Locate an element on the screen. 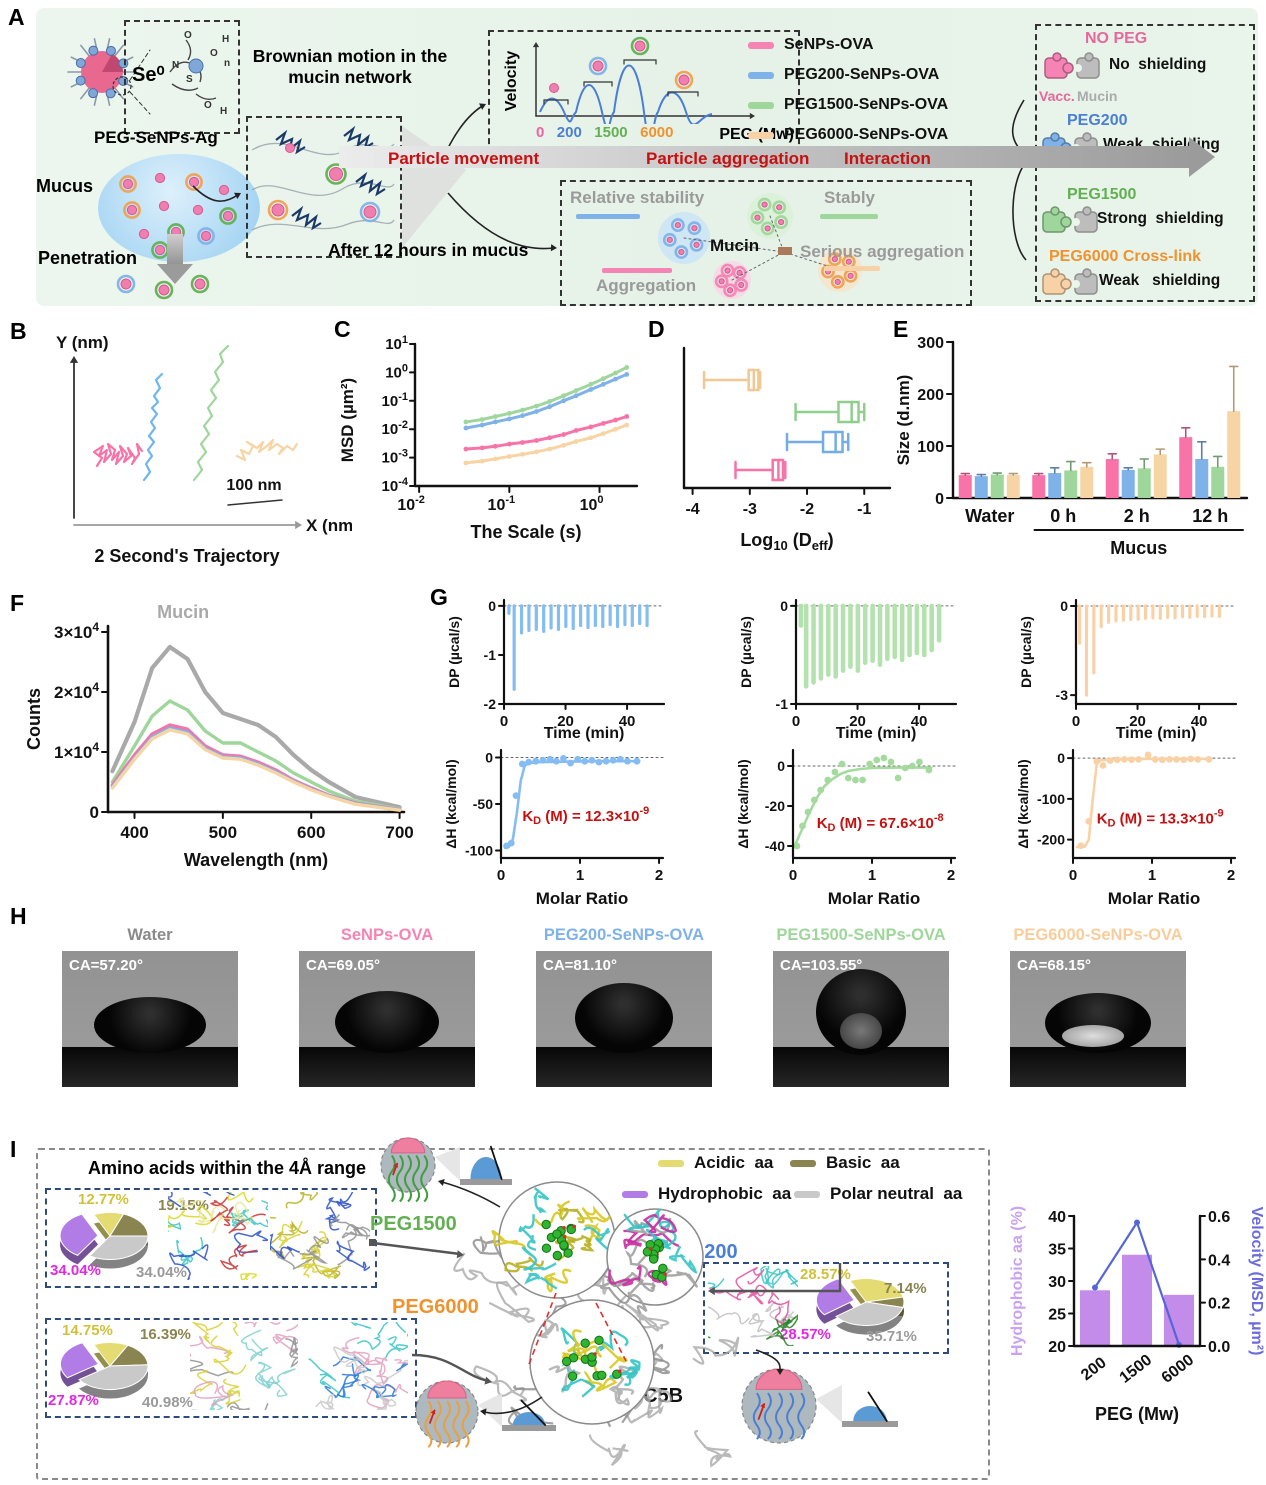 The height and width of the screenshot is (1485, 1266). after-12h-label: After 12 hours in mucus is located at coordinates (428, 250).